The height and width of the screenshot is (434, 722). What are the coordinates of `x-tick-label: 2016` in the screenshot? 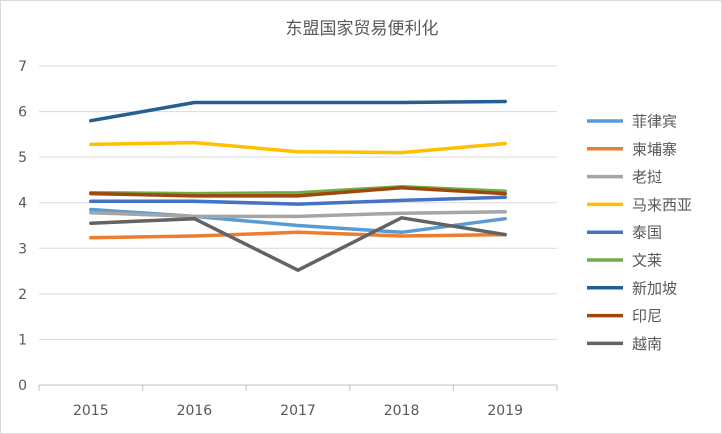 It's located at (195, 411).